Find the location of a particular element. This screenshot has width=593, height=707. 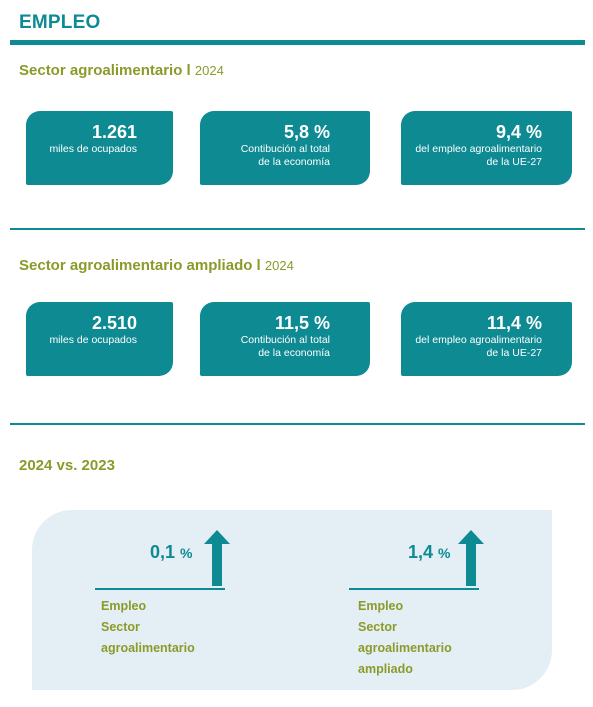

comparison-value: 1,4 % is located at coordinates (429, 552).